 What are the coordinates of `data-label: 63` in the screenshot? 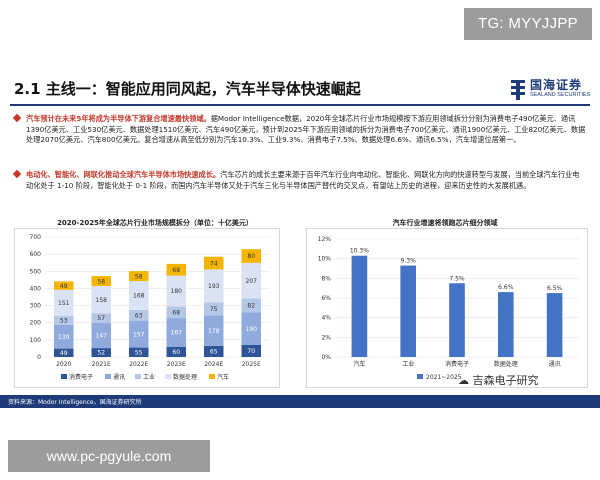 It's located at (139, 315).